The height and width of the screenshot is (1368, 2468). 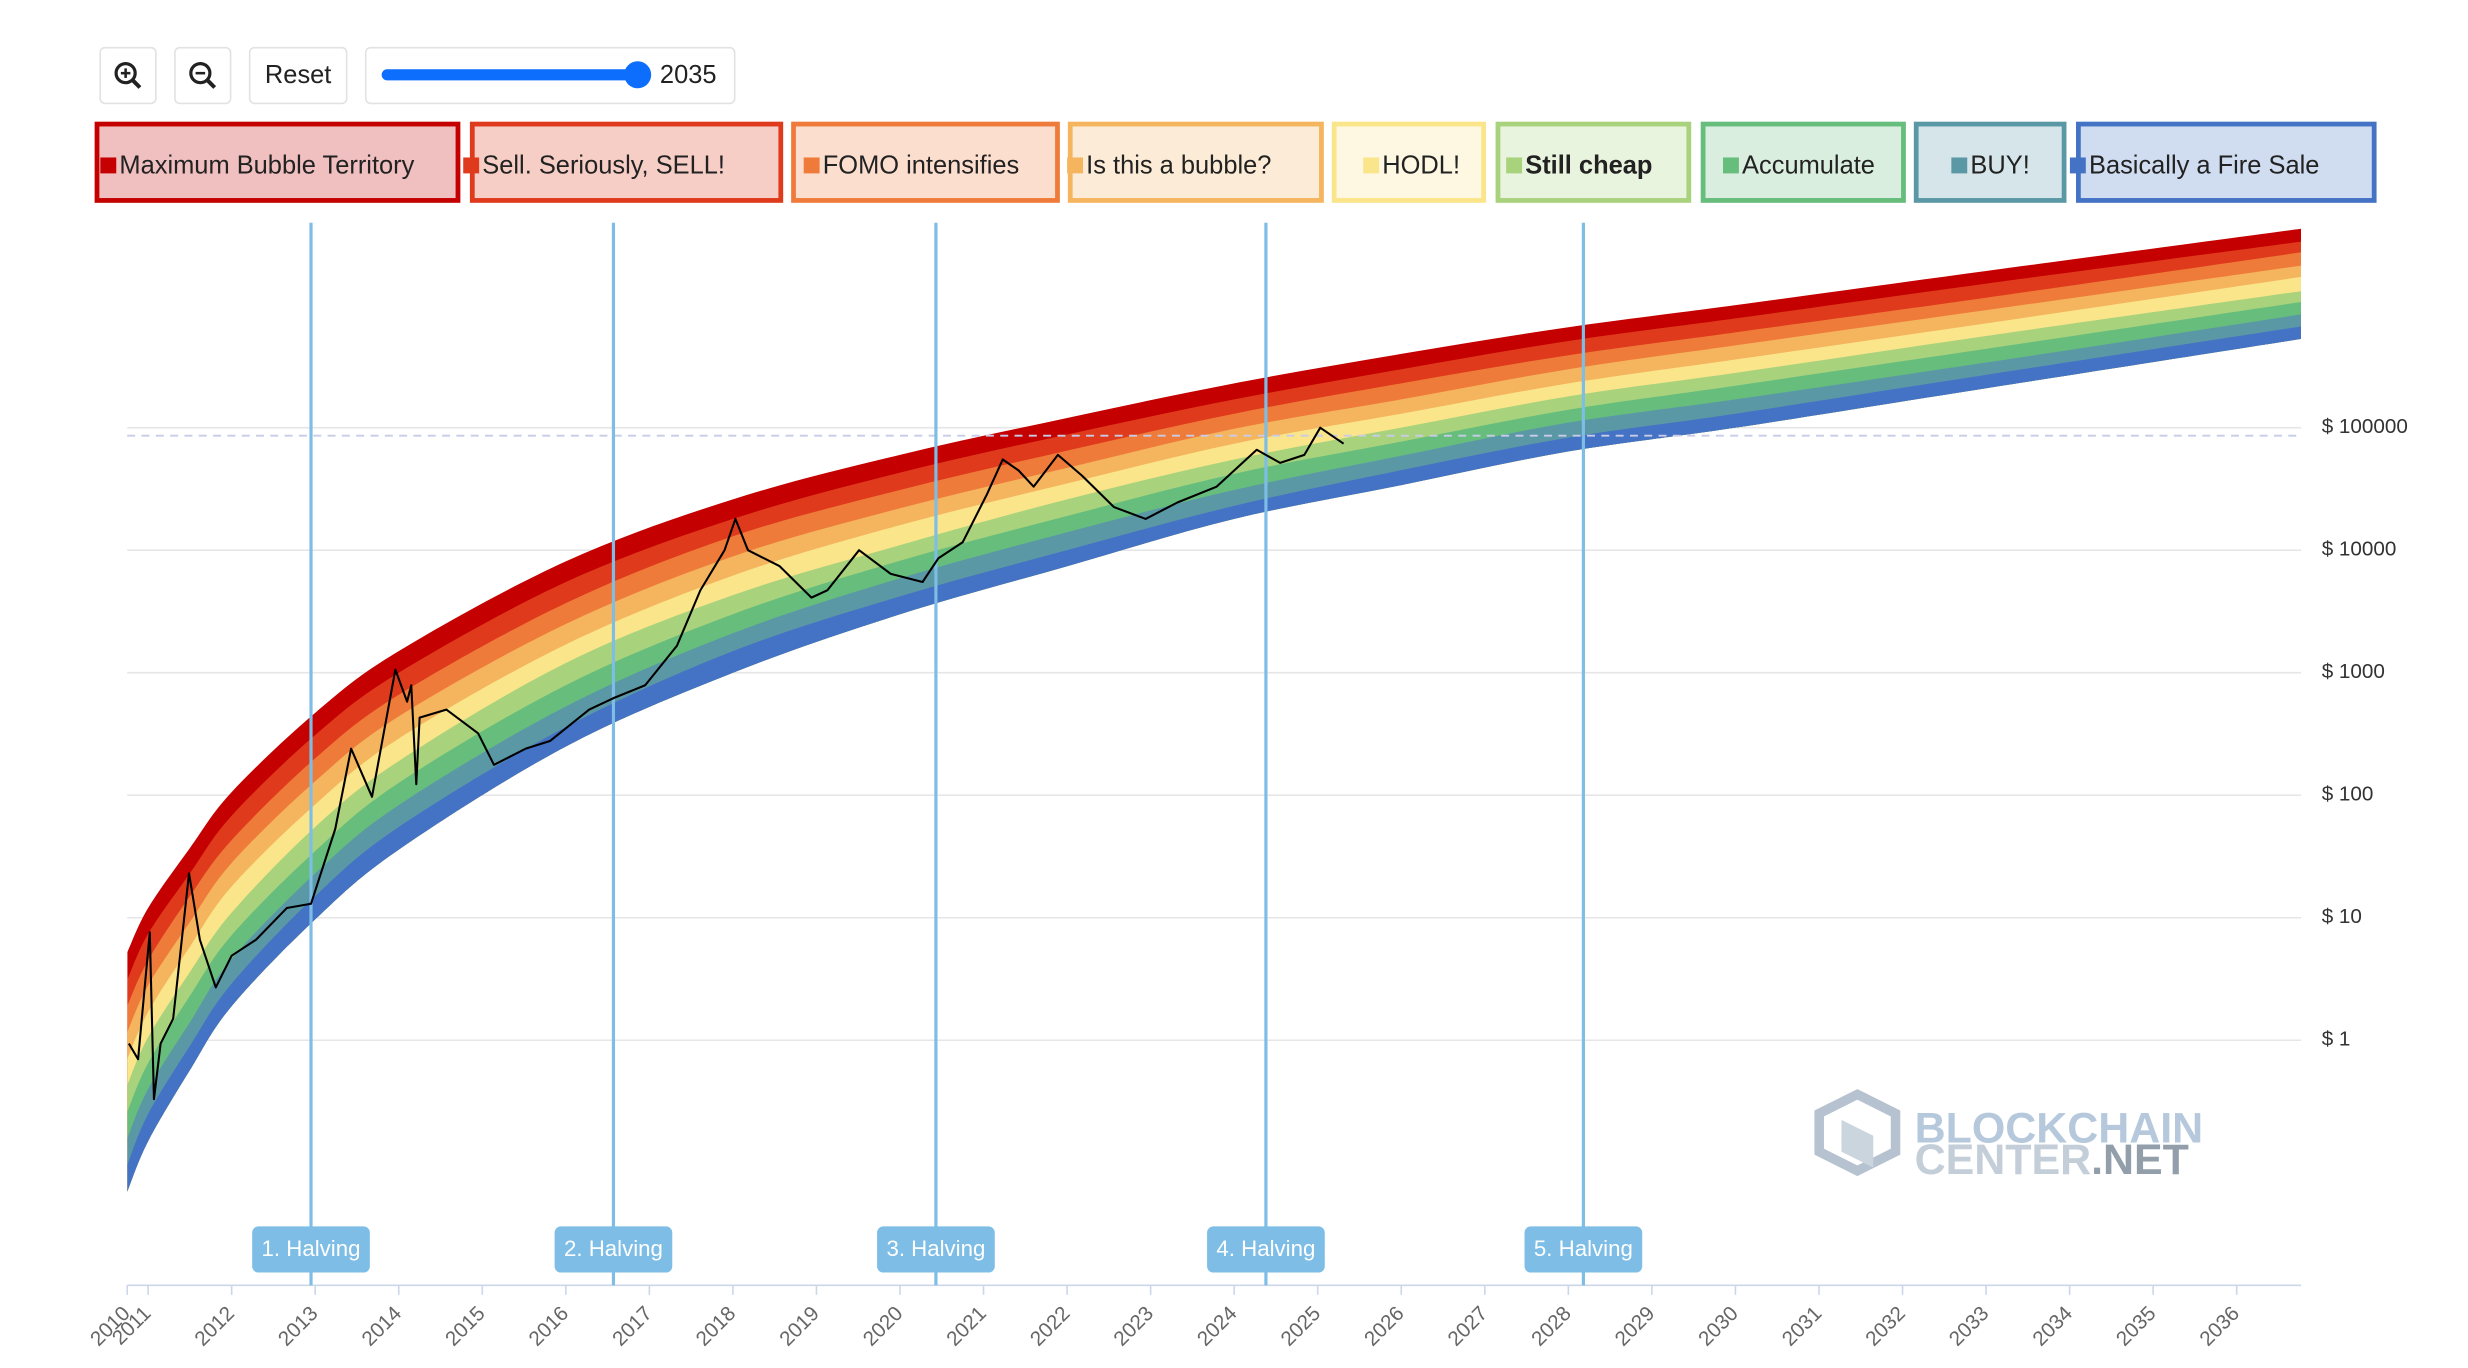 What do you see at coordinates (2359, 549) in the screenshot?
I see `y-tick-label: $ 10000` at bounding box center [2359, 549].